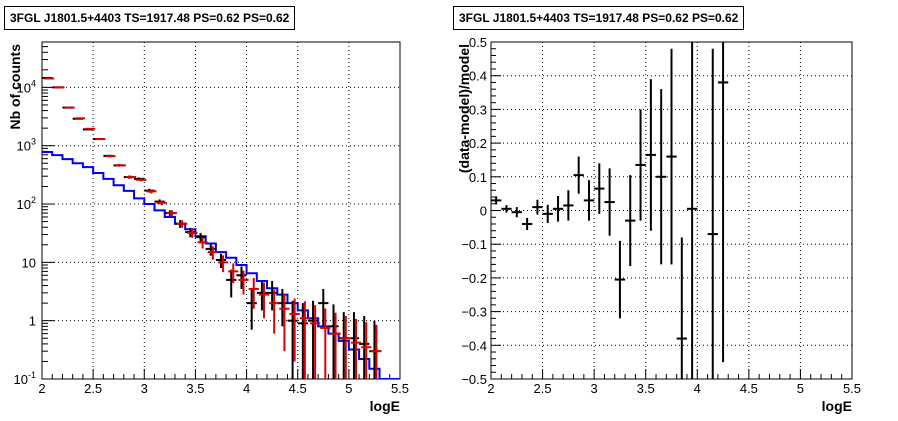 Image resolution: width=898 pixels, height=421 pixels. I want to click on y-tick-label: 10², so click(26, 203).